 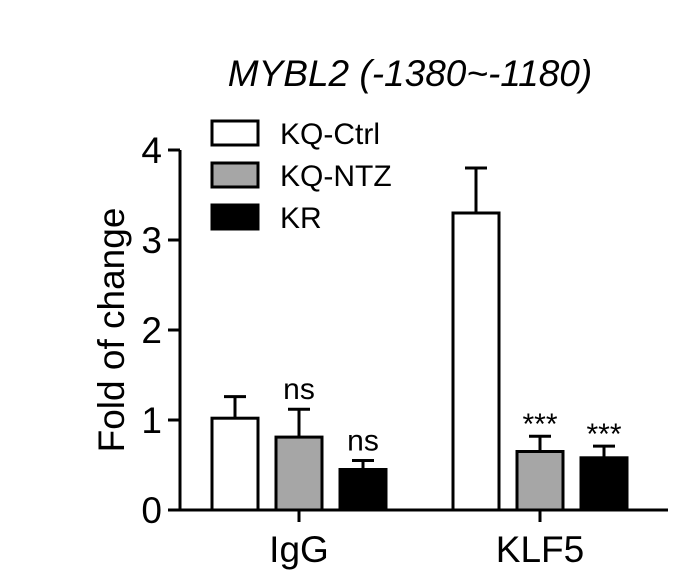 What do you see at coordinates (151, 150) in the screenshot?
I see `y-tick-label: 4` at bounding box center [151, 150].